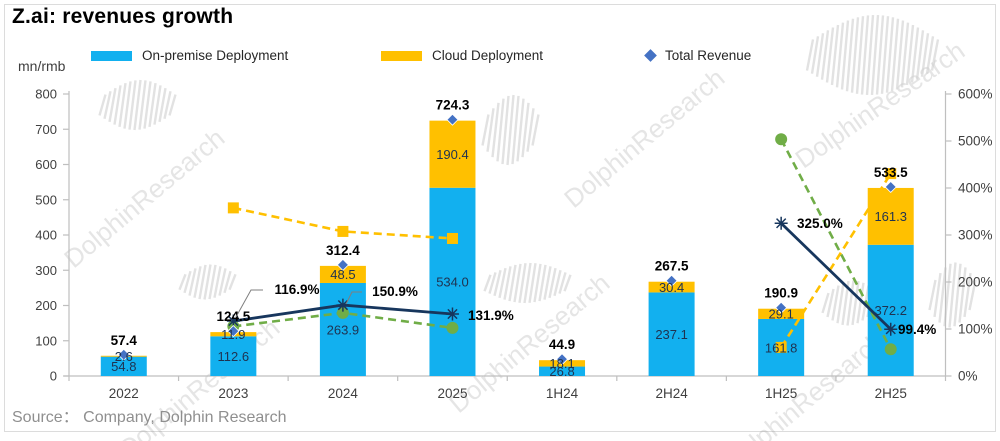  I want to click on left-axis-tick-label: 800, so click(46, 94).